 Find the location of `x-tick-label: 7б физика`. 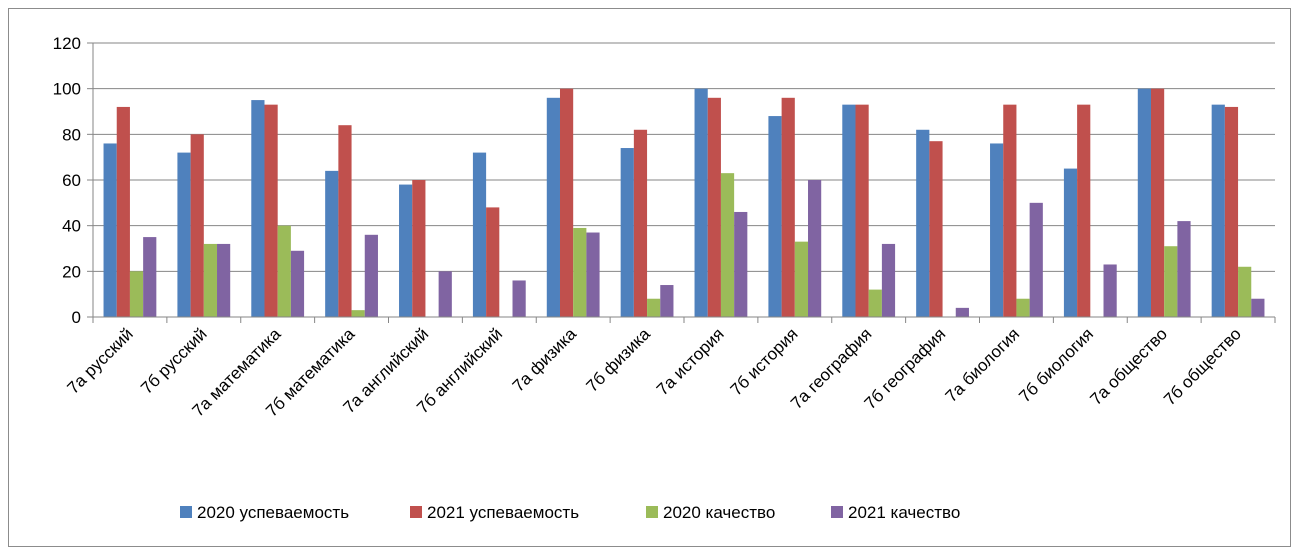

x-tick-label: 7б физика is located at coordinates (618, 360).